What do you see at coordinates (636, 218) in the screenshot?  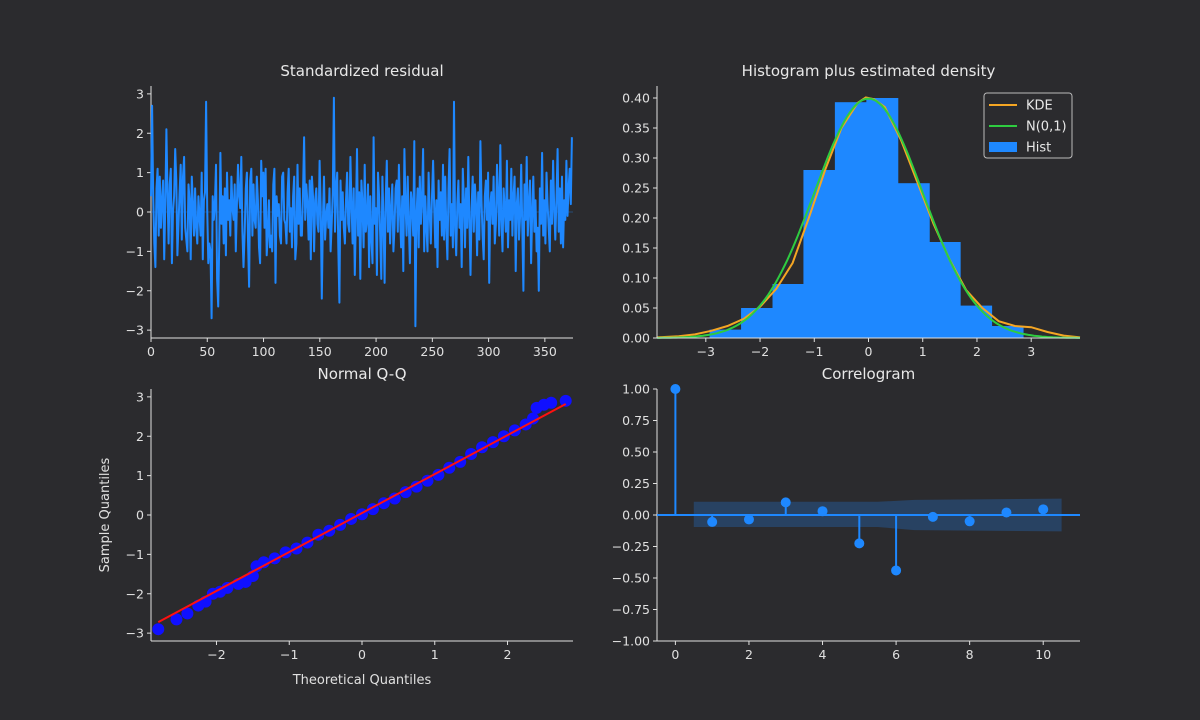 I see `y-tick-label: 0.20` at bounding box center [636, 218].